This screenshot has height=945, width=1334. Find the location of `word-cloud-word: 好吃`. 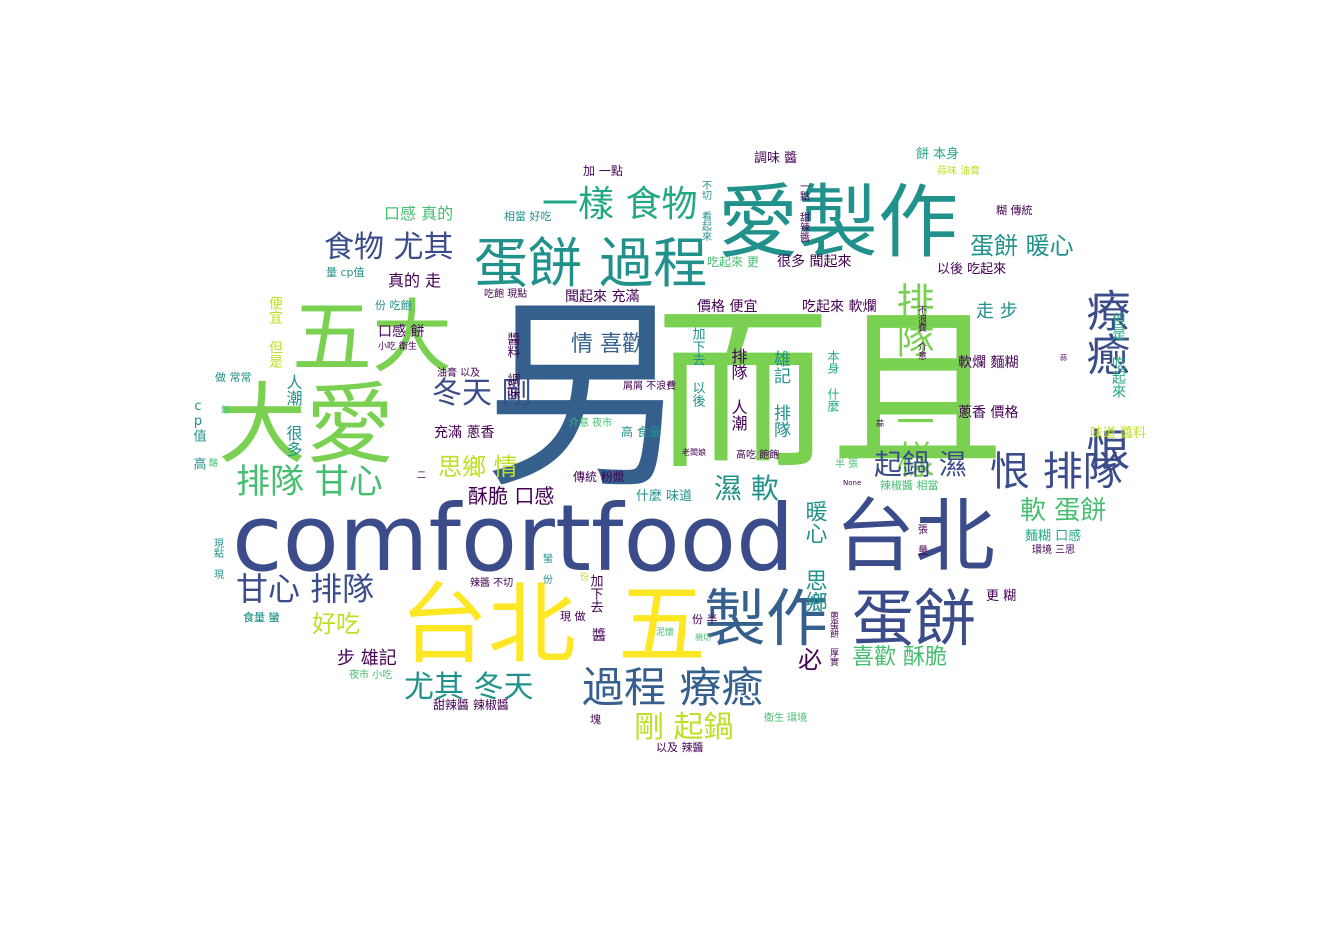

word-cloud-word: 好吃 is located at coordinates (336, 624).